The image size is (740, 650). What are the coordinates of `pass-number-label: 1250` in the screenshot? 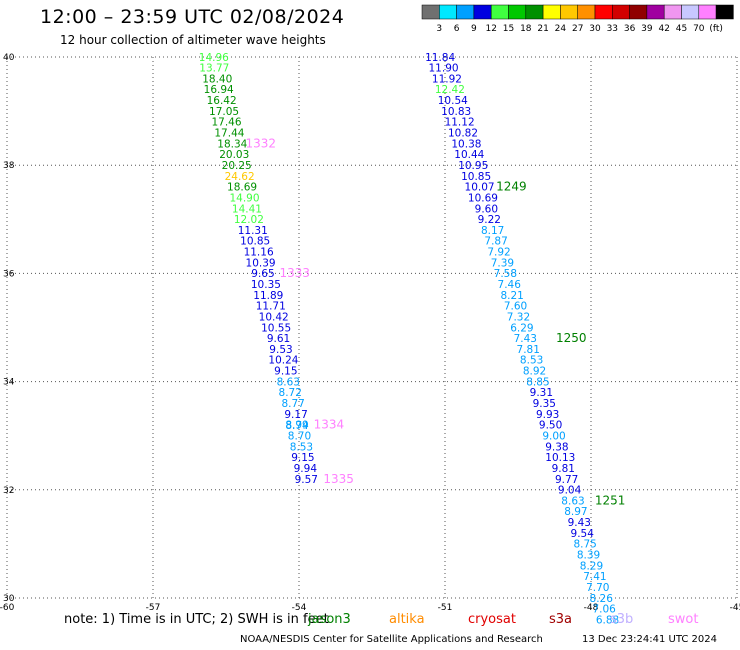 It's located at (571, 338).